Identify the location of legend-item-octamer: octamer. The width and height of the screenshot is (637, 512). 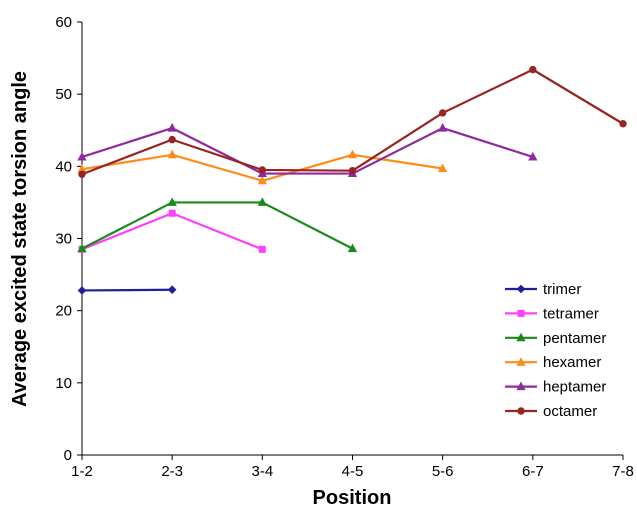
(551, 411).